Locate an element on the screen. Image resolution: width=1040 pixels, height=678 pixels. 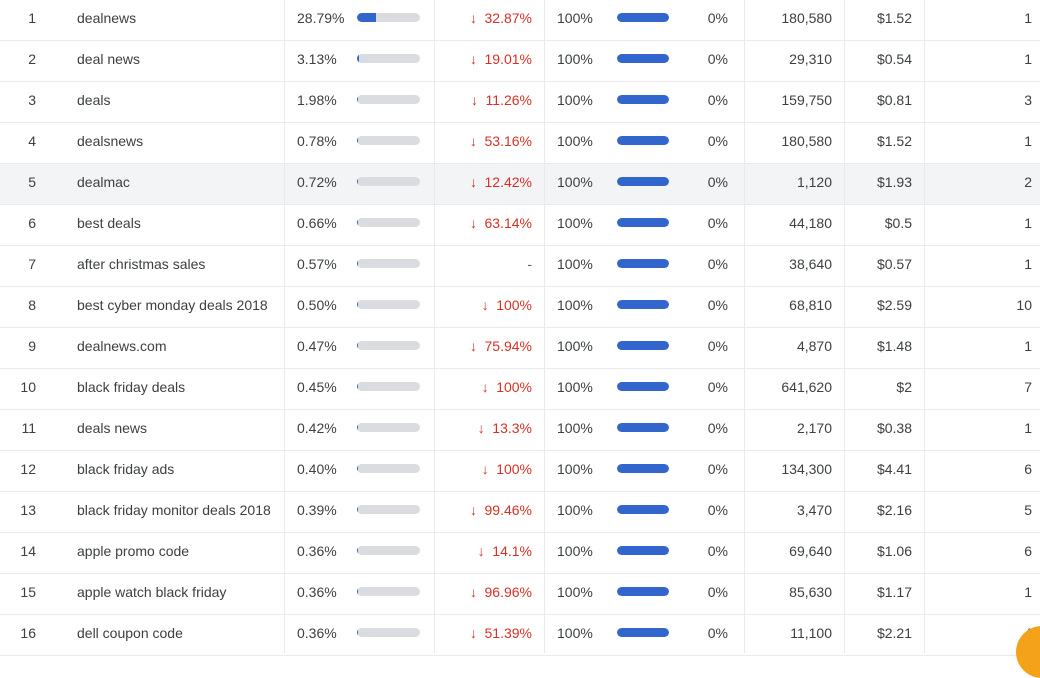
count-cell: 3 is located at coordinates (978, 102).